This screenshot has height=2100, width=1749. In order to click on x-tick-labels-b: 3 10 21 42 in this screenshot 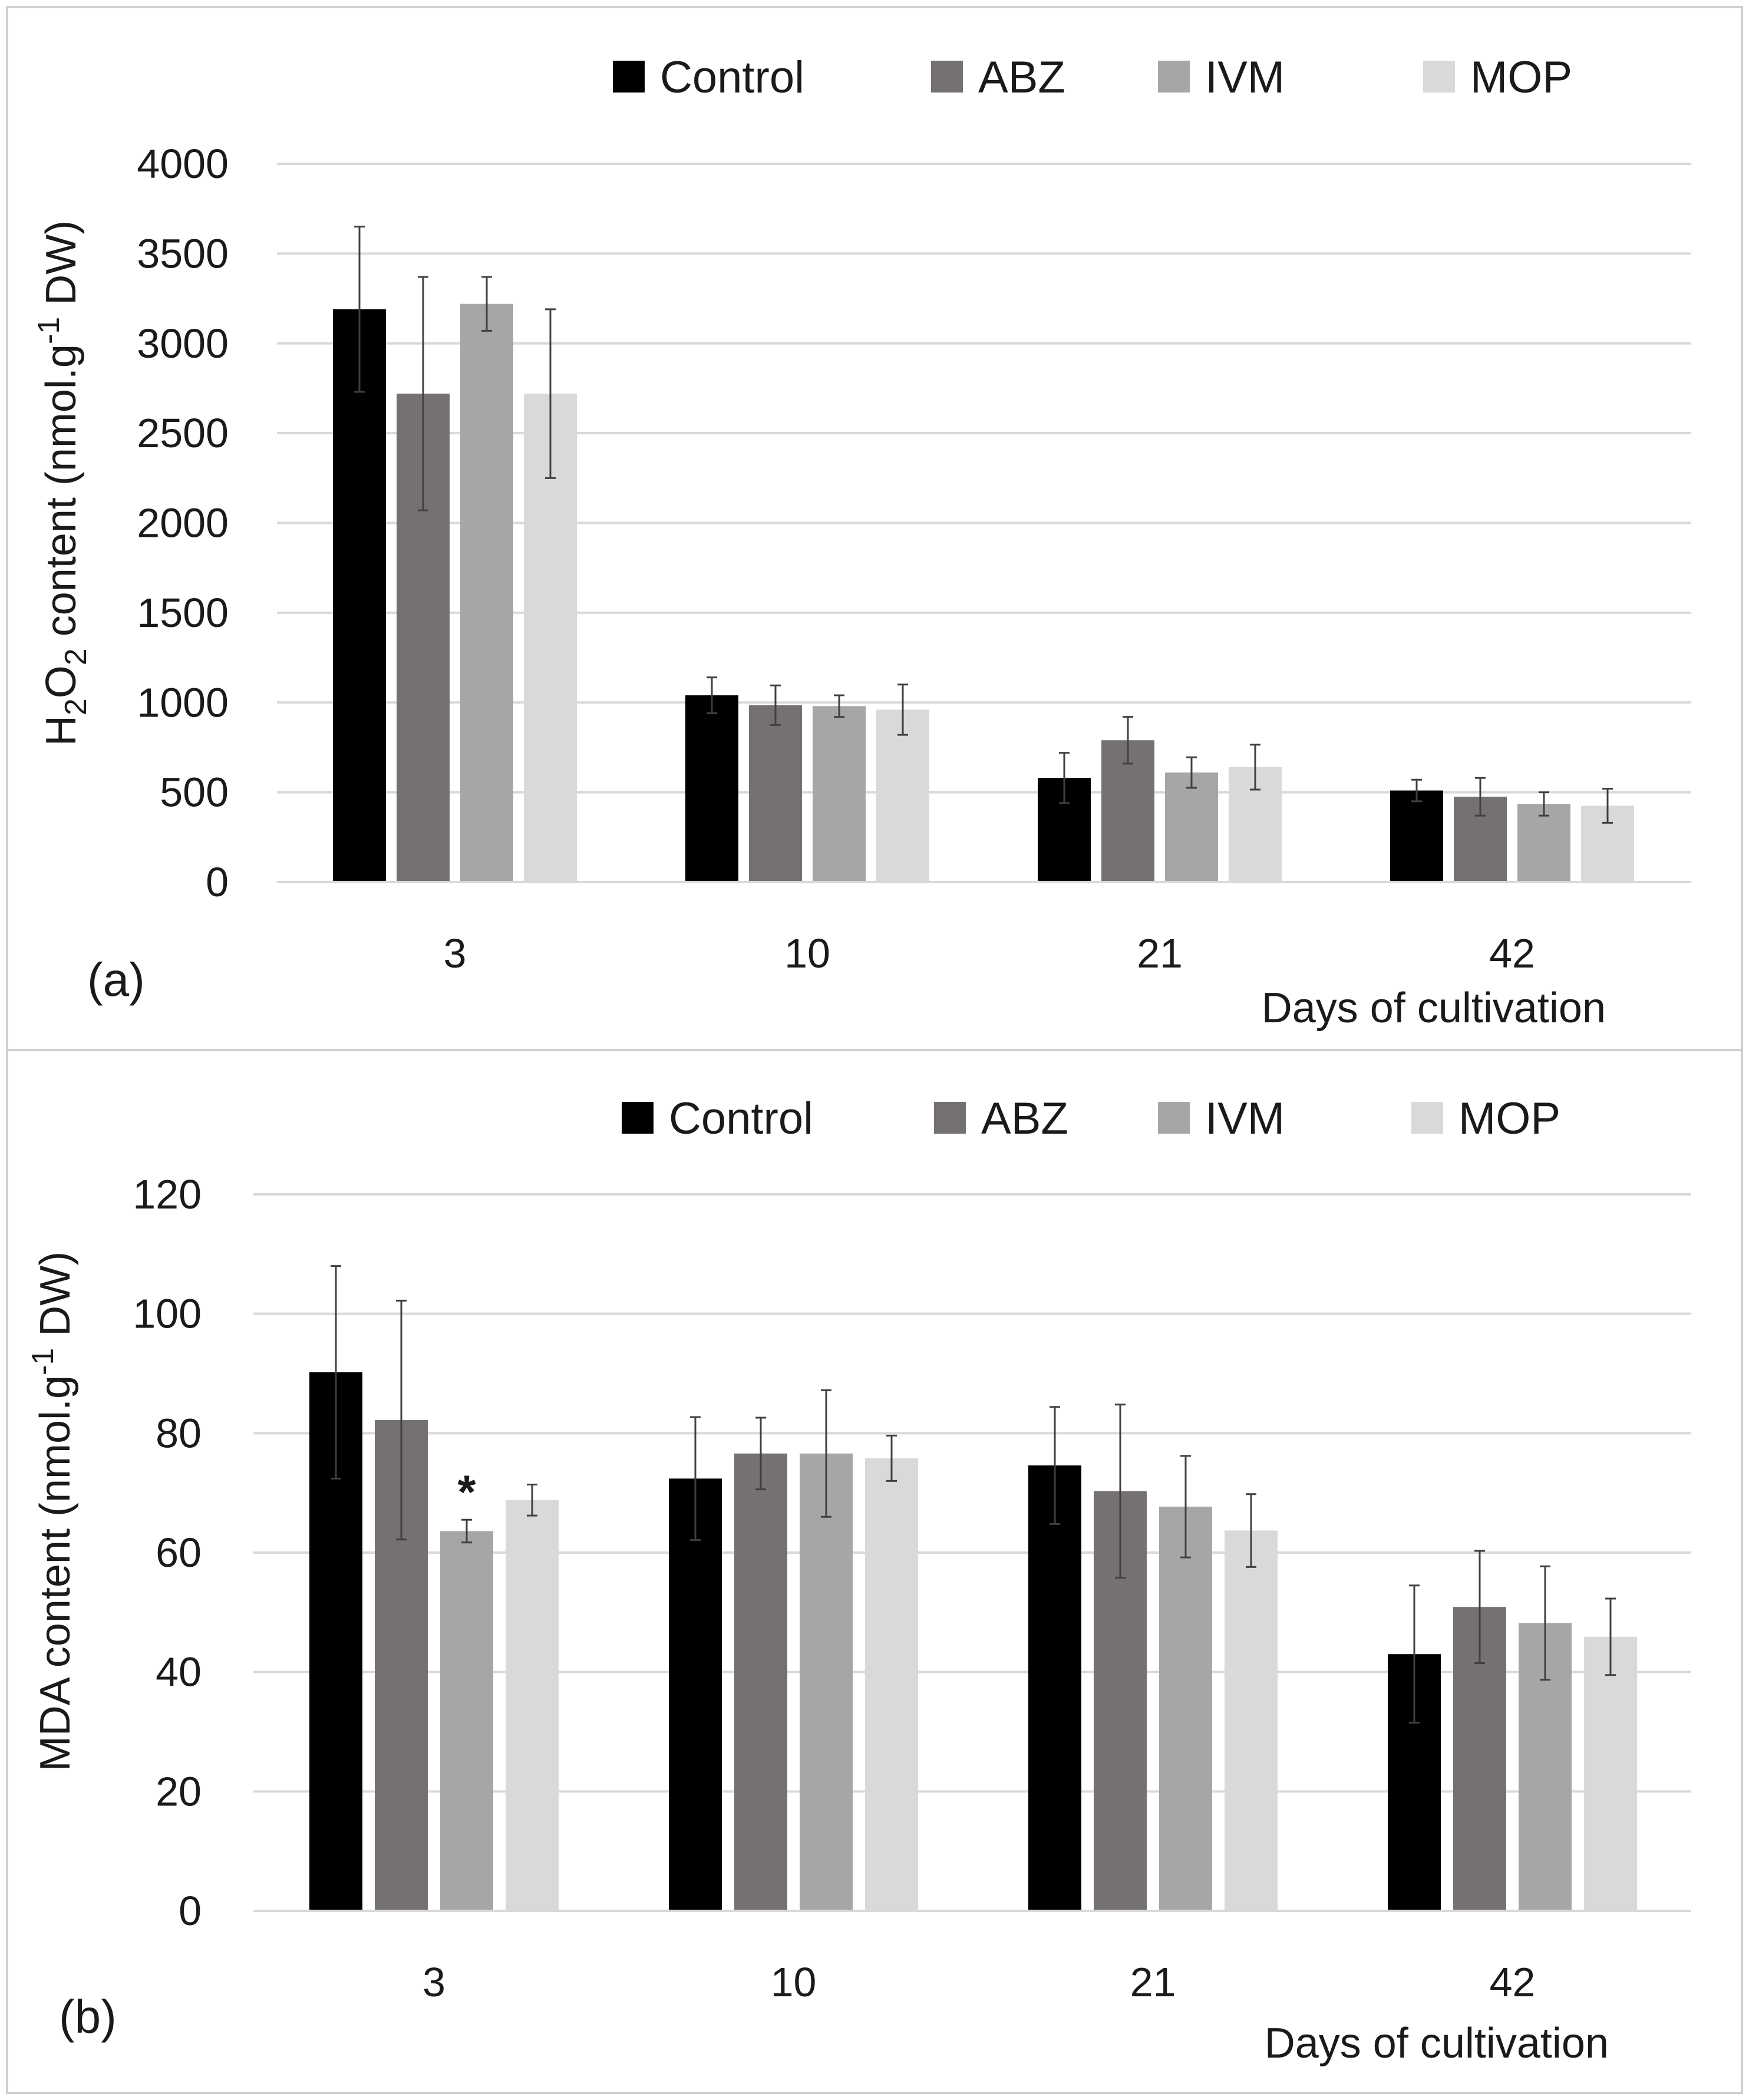, I will do `click(979, 1982)`.